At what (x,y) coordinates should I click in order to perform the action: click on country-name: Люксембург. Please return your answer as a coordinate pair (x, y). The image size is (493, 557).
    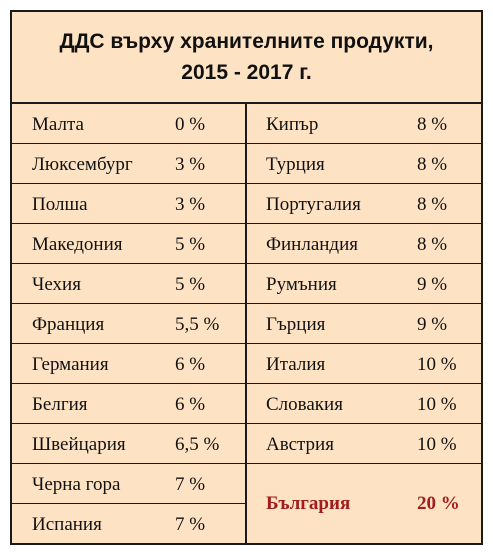
    Looking at the image, I should click on (82, 164).